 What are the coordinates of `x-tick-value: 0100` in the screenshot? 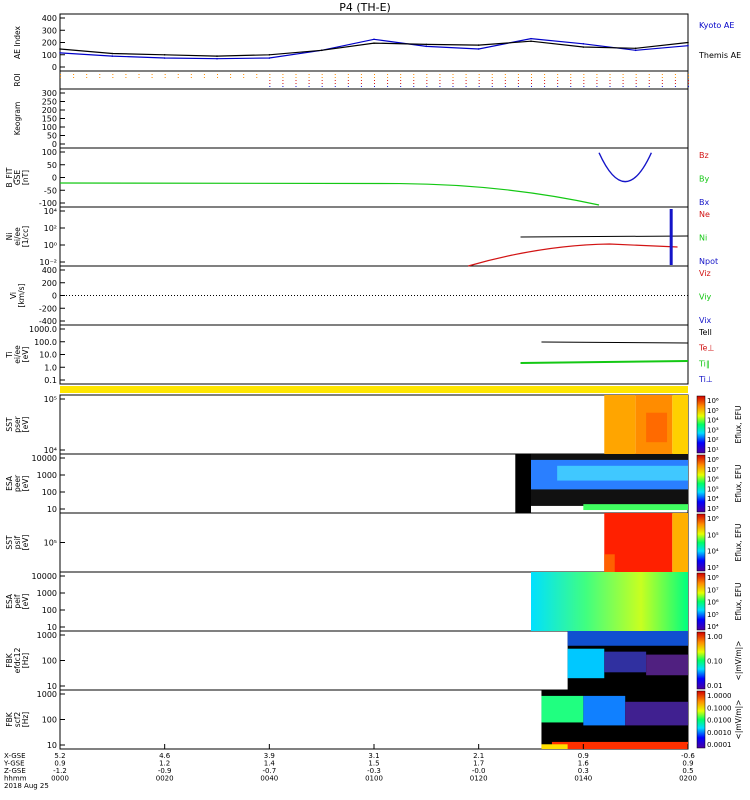 It's located at (374, 779).